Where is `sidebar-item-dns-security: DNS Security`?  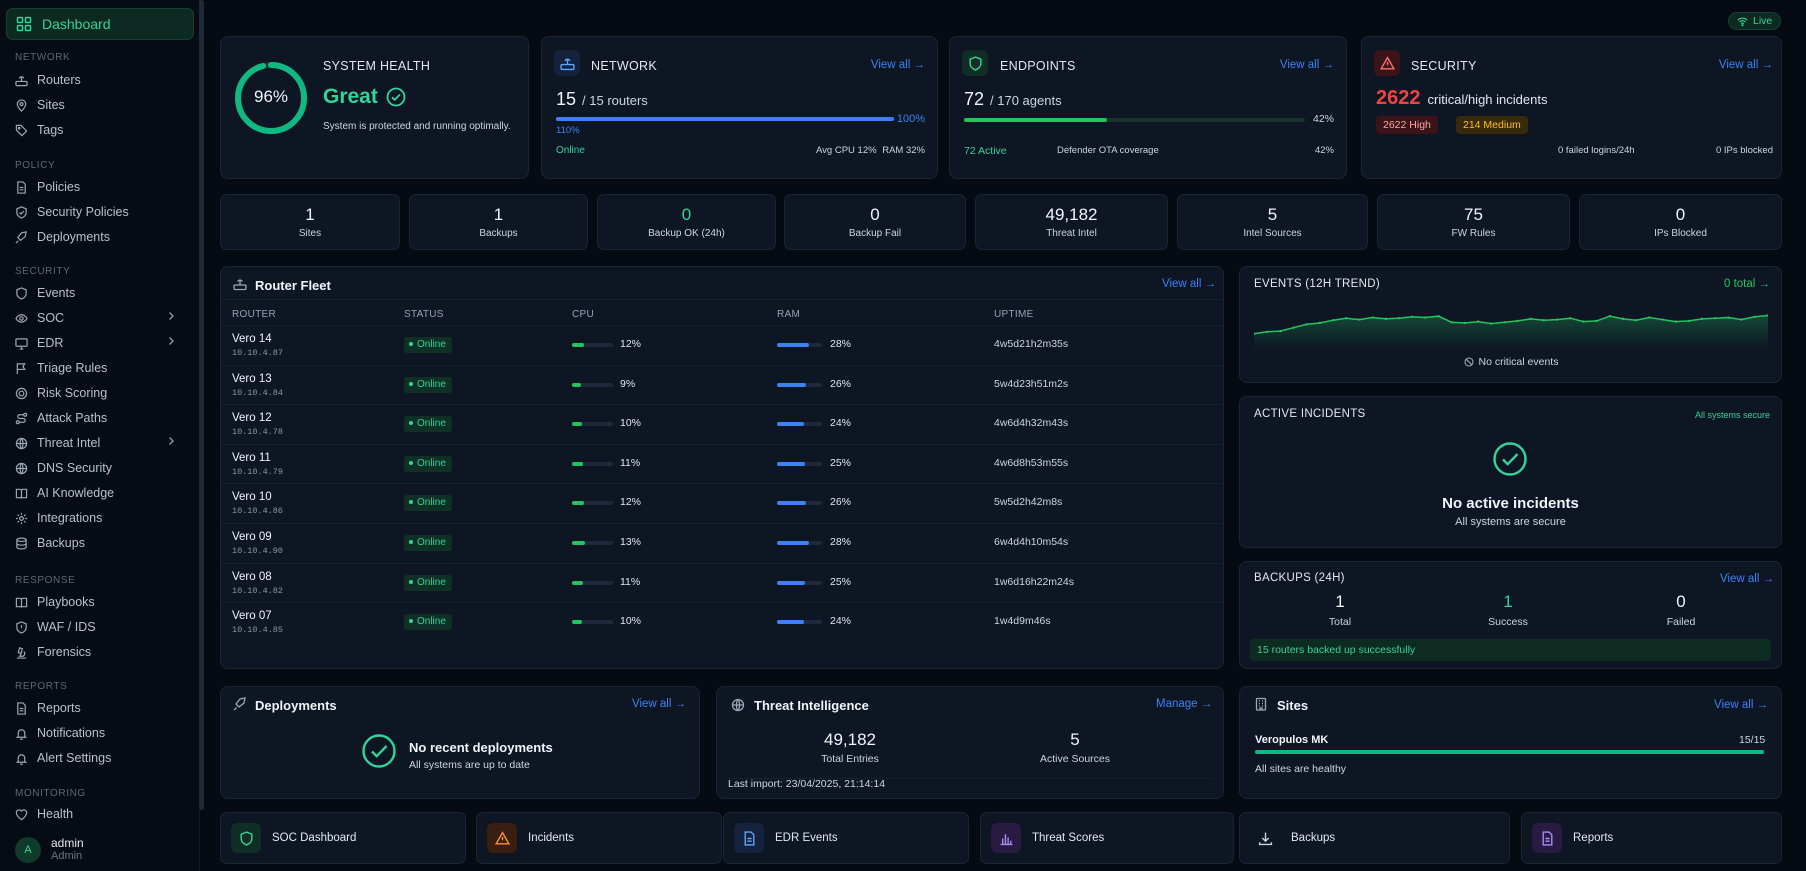 sidebar-item-dns-security: DNS Security is located at coordinates (102, 468).